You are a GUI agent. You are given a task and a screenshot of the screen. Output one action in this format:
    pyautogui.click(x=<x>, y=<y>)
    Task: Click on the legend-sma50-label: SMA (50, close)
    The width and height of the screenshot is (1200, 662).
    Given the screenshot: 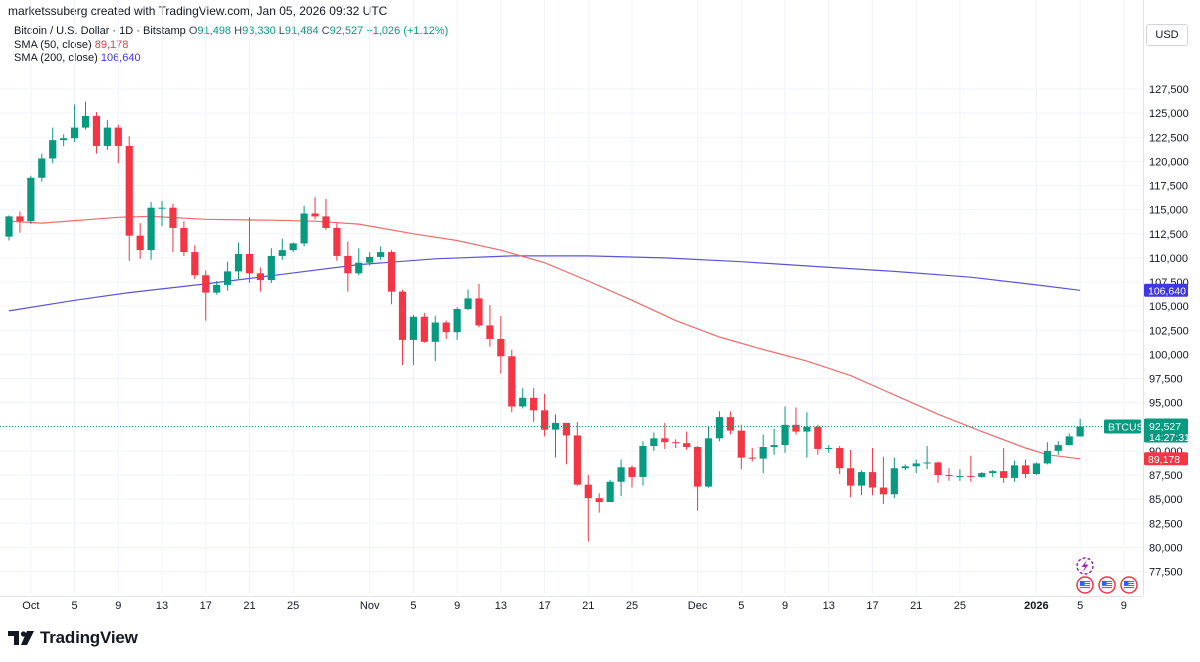 What is the action you would take?
    pyautogui.click(x=53, y=44)
    